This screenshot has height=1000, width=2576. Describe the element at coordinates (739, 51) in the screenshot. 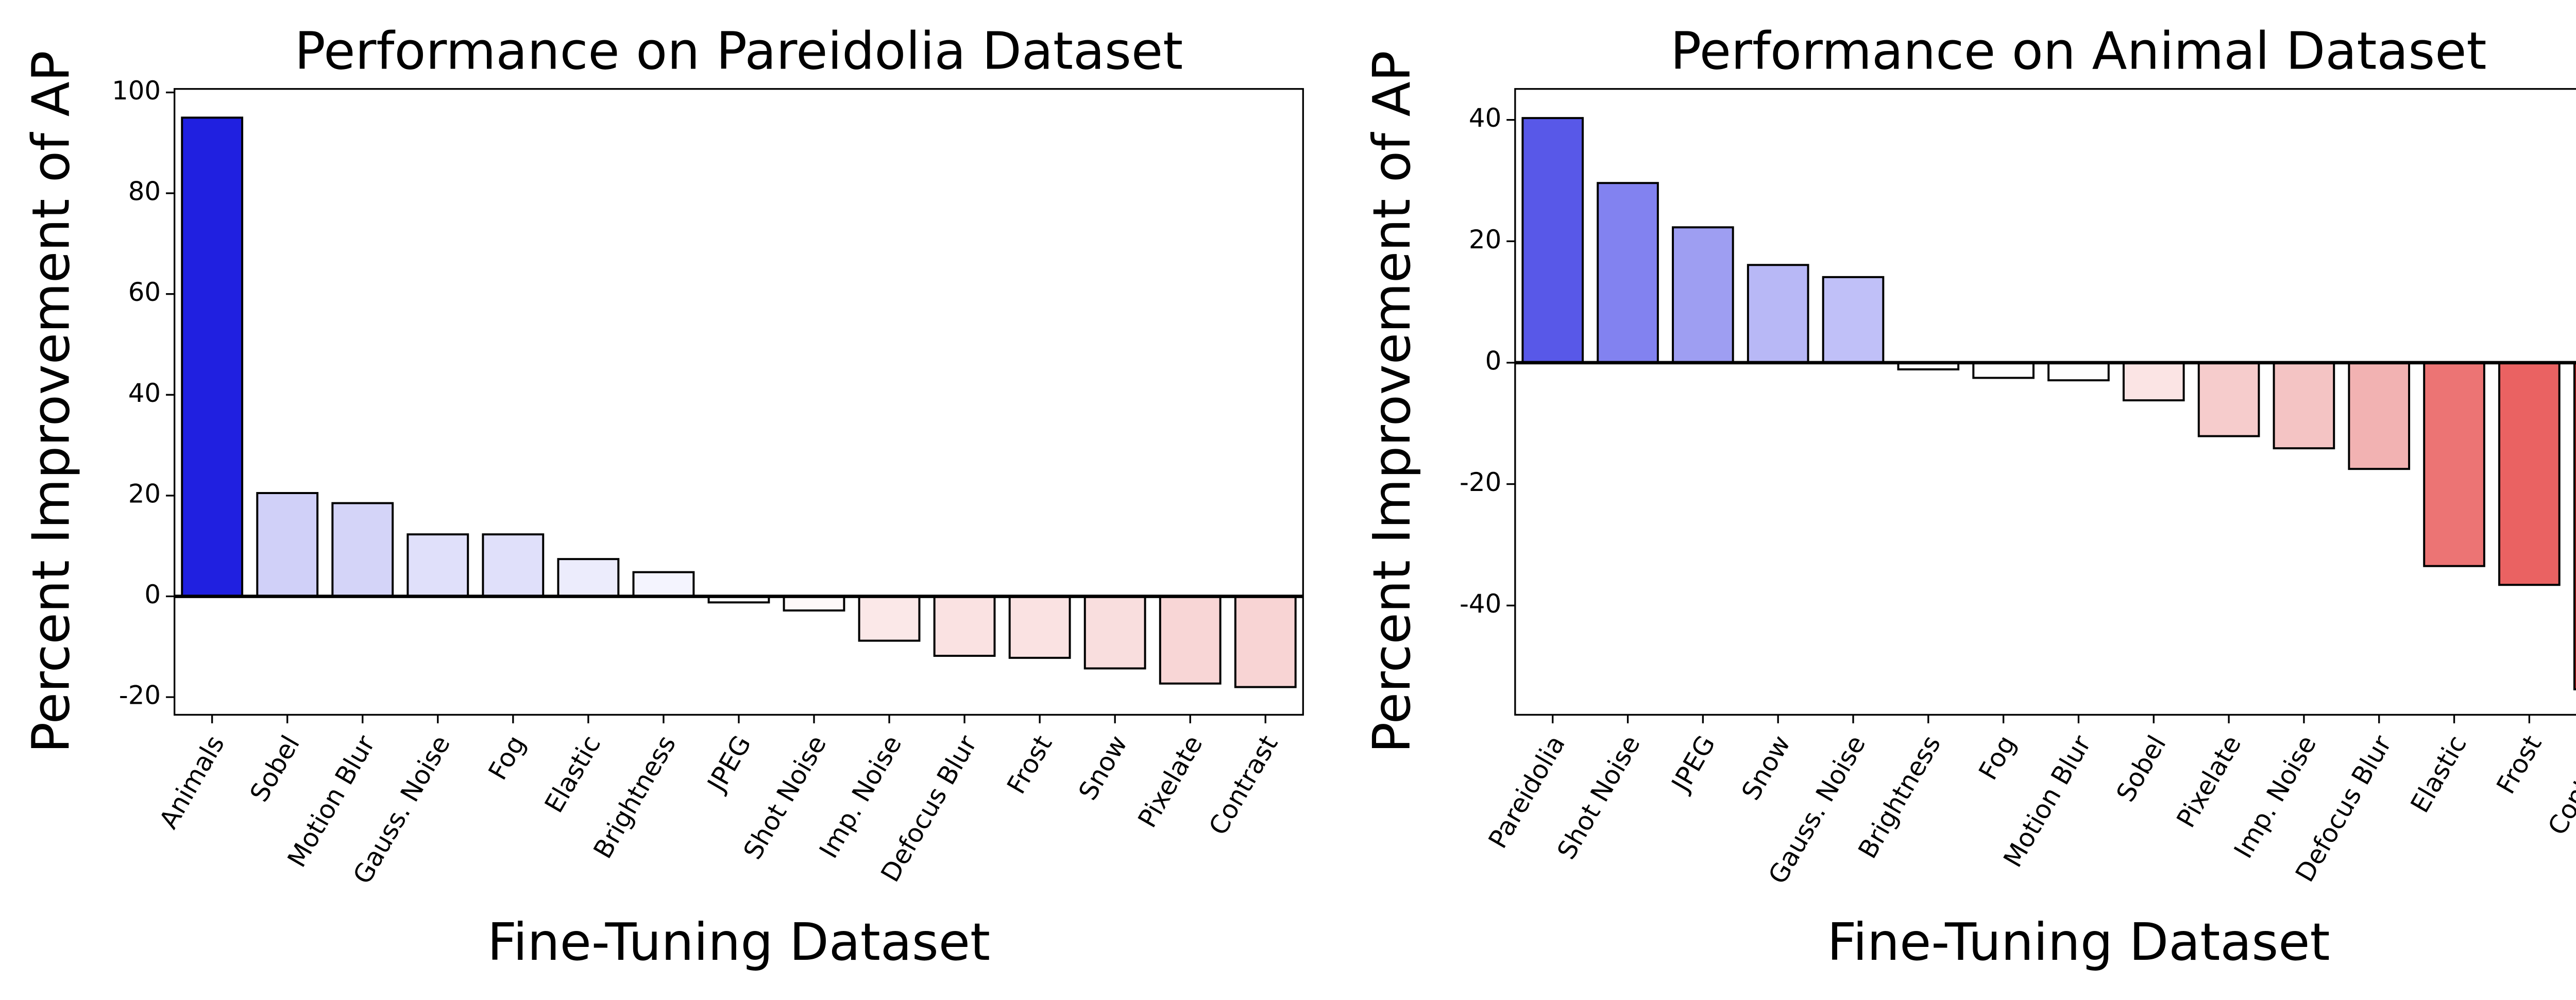

I see `chart-title: Performance on Pareidolia Dataset` at that location.